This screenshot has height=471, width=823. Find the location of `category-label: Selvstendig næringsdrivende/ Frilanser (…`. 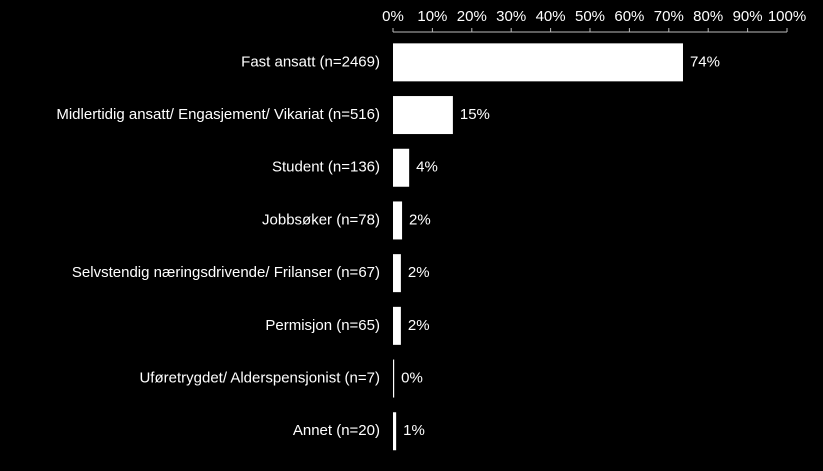

category-label: Selvstendig næringsdrivende/ Frilanser (… is located at coordinates (226, 272).